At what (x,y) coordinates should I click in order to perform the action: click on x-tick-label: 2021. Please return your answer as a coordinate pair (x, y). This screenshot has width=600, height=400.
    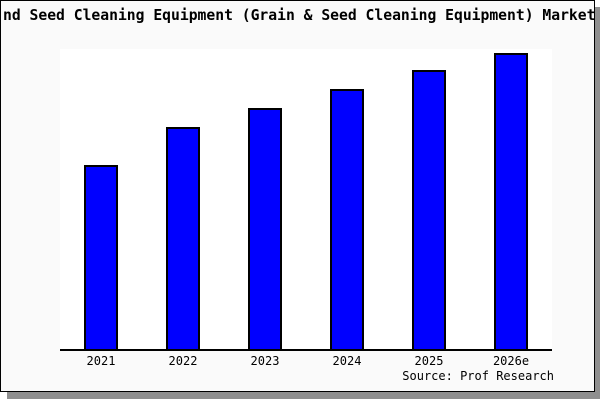
    Looking at the image, I should click on (101, 361).